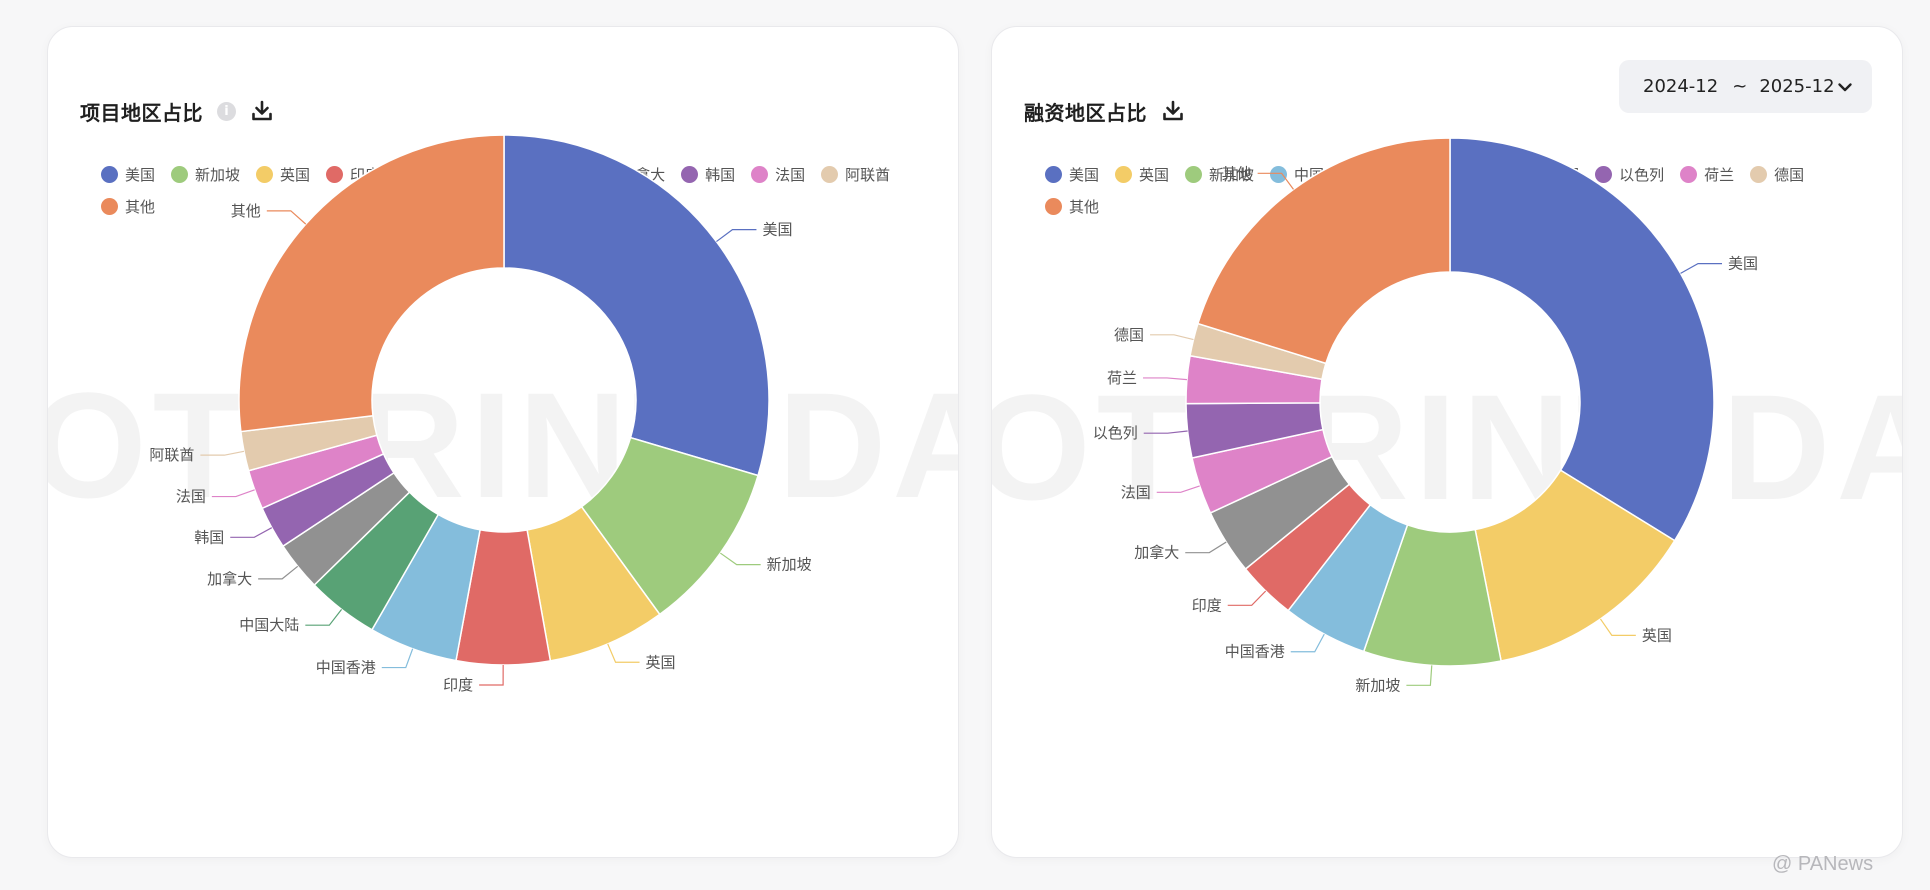  What do you see at coordinates (720, 174) in the screenshot?
I see `legend-label: 韩国` at bounding box center [720, 174].